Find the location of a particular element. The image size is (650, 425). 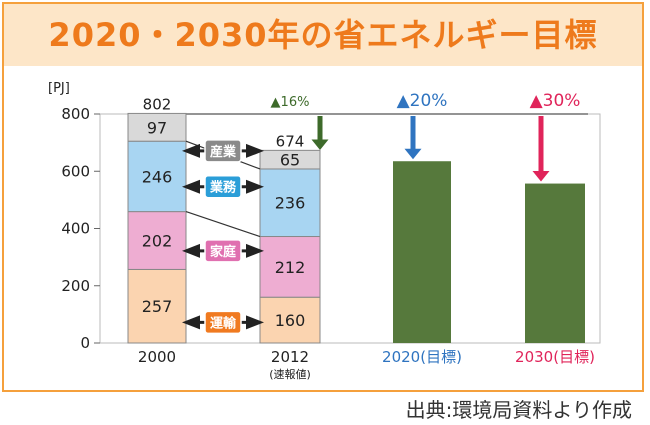

target-arrow-1-head is located at coordinates (541, 176).